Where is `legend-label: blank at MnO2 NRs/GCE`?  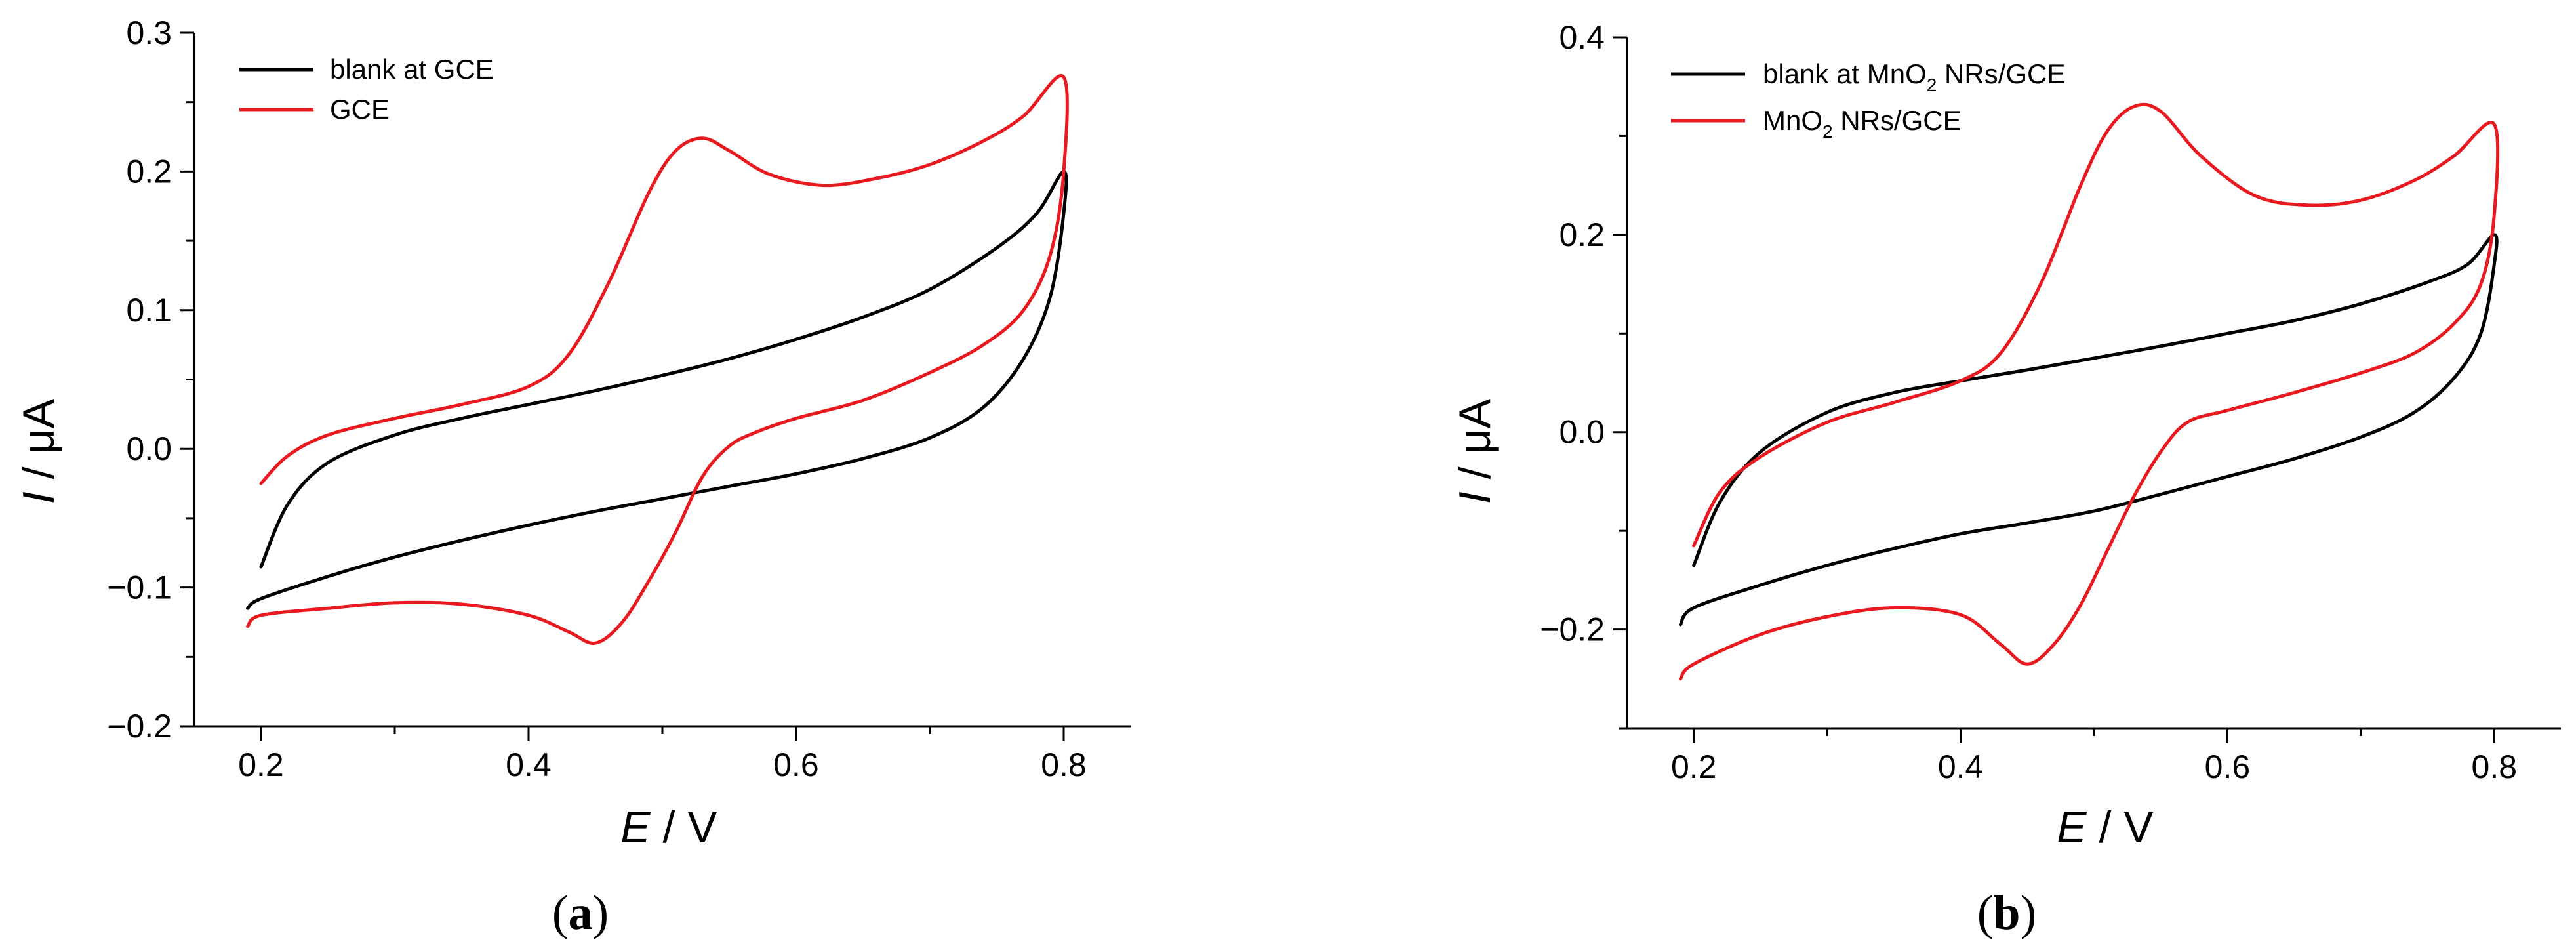
legend-label: blank at MnO2 NRs/GCE is located at coordinates (1914, 76).